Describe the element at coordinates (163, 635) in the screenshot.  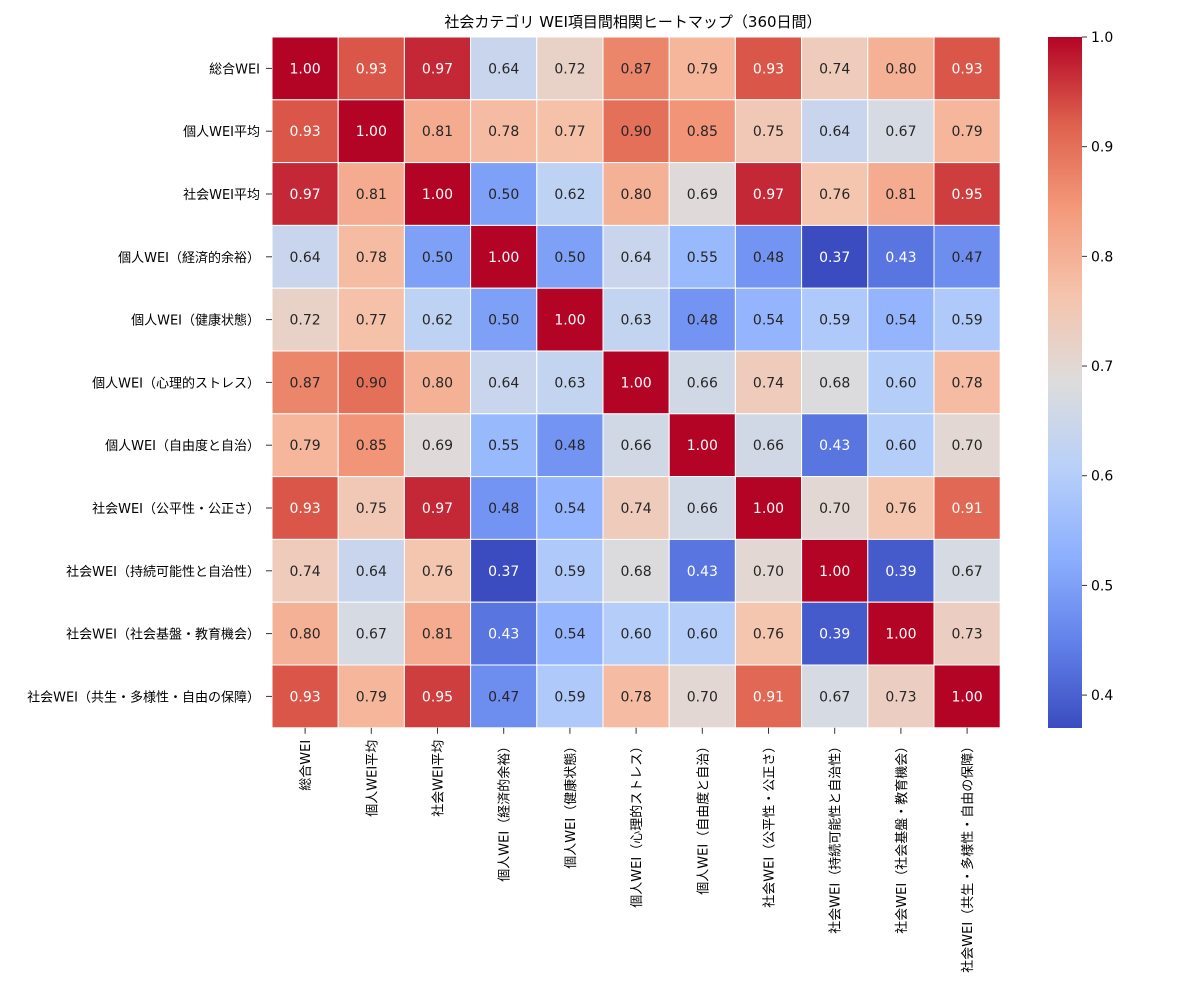
I see `row-label: 社会WEI（社会基盤・教育機会）` at that location.